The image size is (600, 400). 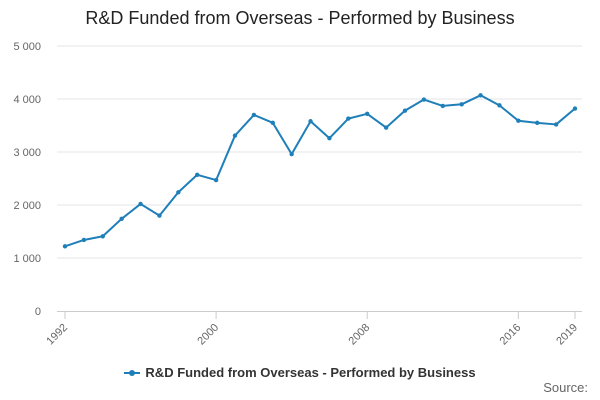 What do you see at coordinates (27, 100) in the screenshot?
I see `y-tick-label: 4 000` at bounding box center [27, 100].